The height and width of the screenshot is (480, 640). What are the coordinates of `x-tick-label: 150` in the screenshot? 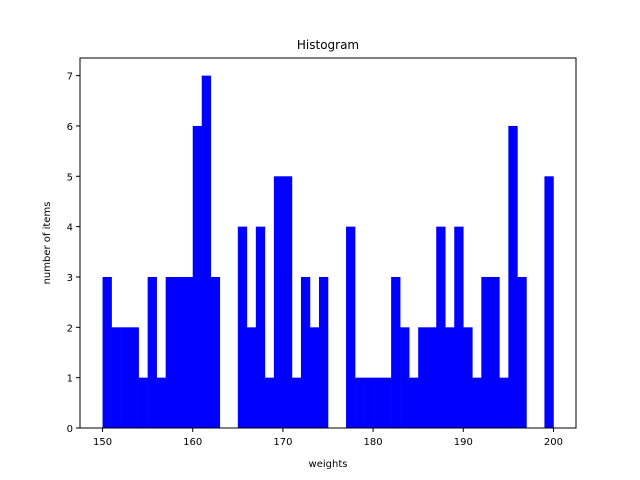 It's located at (102, 442).